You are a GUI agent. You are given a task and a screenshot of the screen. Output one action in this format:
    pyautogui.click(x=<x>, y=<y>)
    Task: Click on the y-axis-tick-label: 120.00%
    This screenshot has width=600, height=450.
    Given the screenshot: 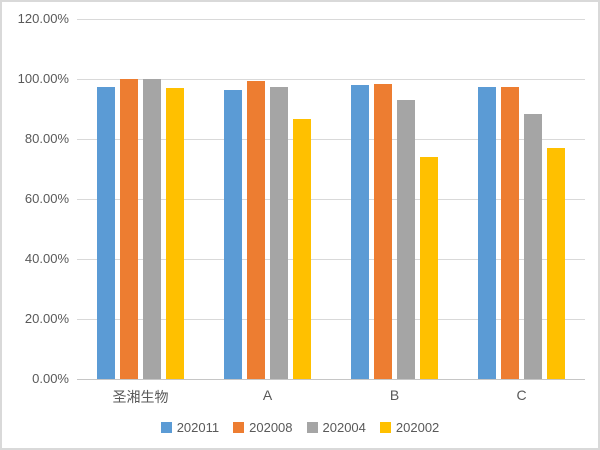 What is the action you would take?
    pyautogui.click(x=43, y=18)
    